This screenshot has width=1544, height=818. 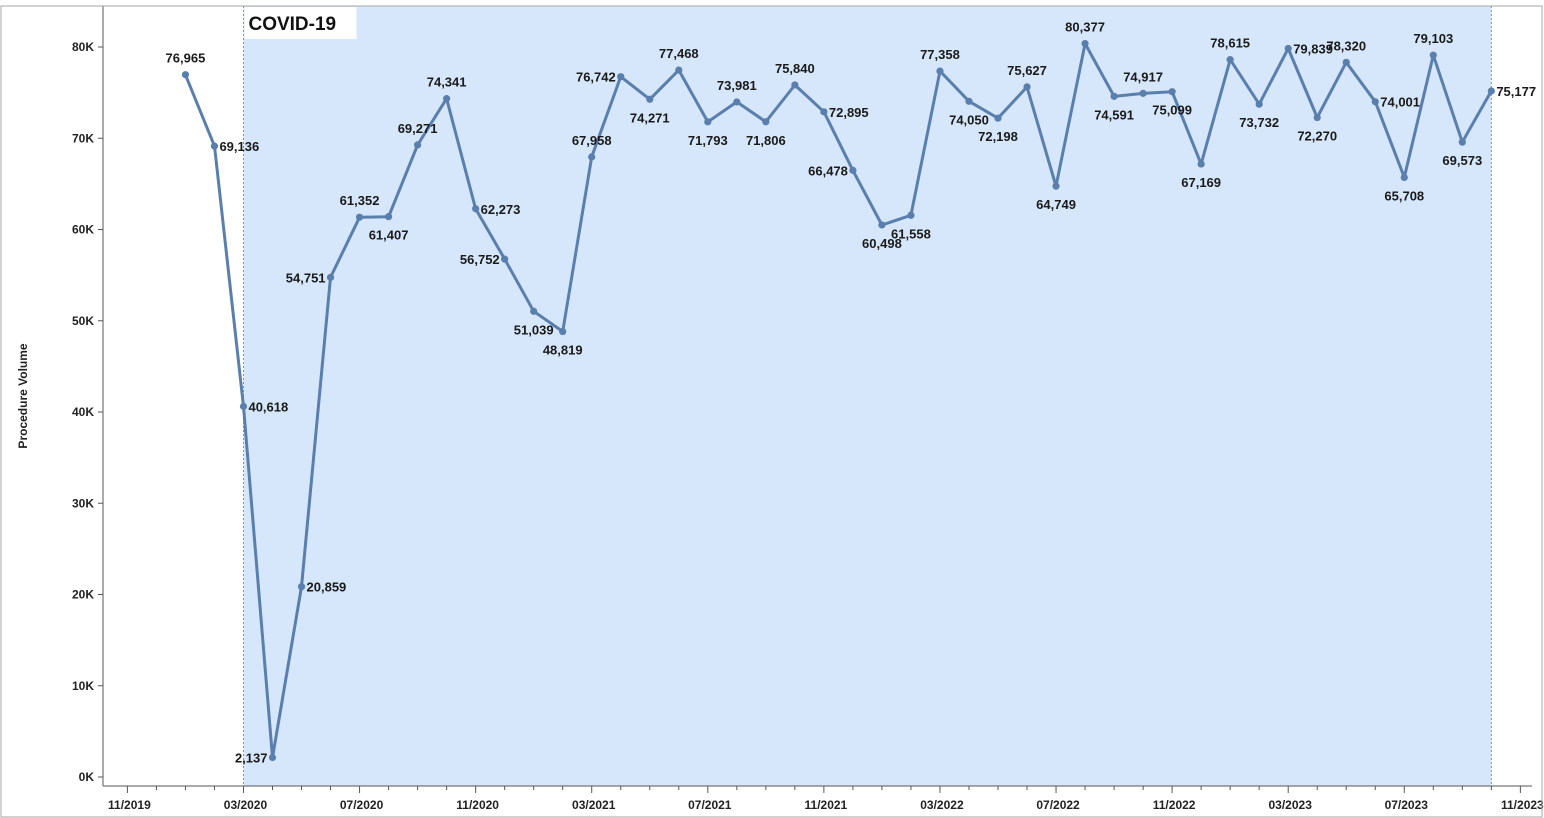 What do you see at coordinates (1404, 195) in the screenshot?
I see `data-label: 65,708` at bounding box center [1404, 195].